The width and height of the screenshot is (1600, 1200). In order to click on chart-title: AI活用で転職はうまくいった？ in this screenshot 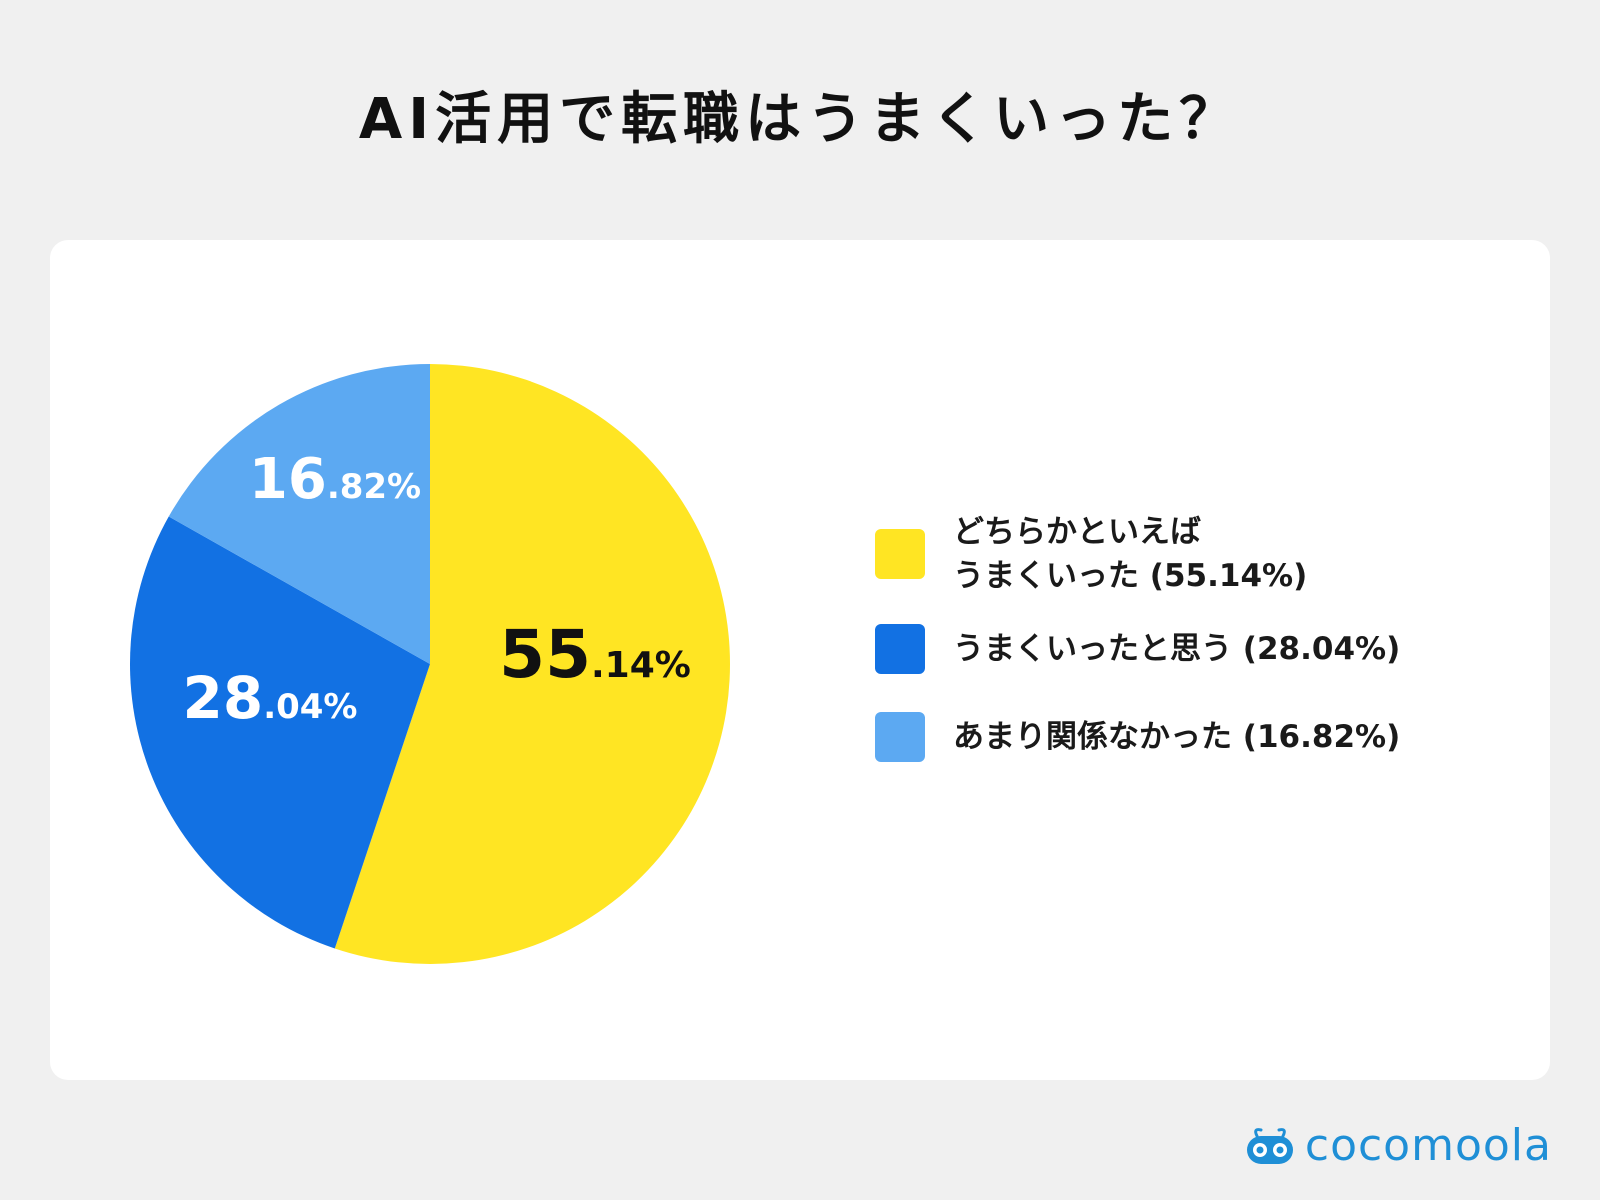, I will do `click(800, 119)`.